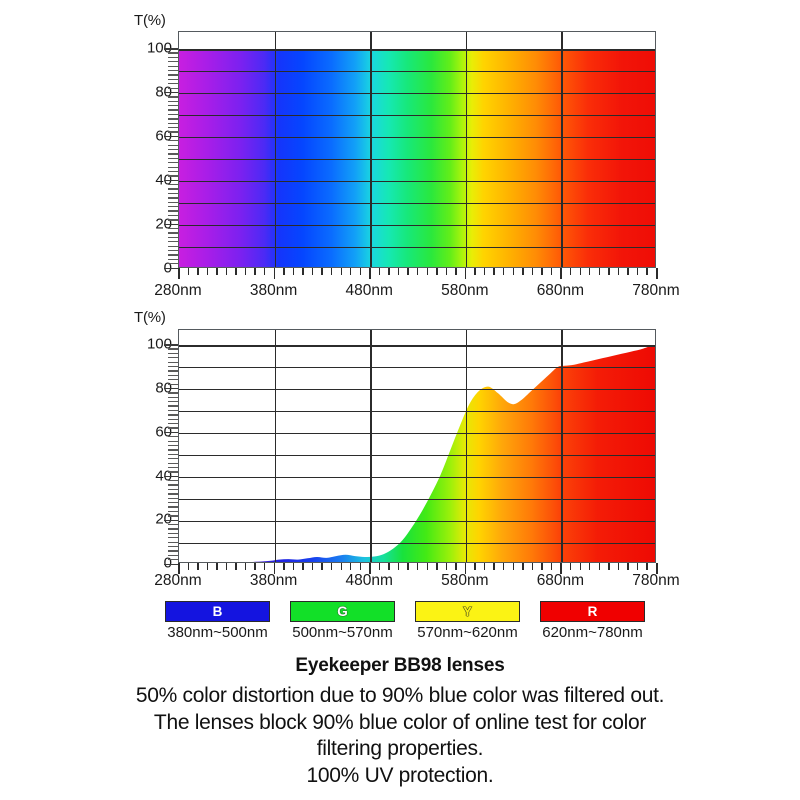  Describe the element at coordinates (273, 580) in the screenshot. I see `chart2-x-label: 380nm` at that location.